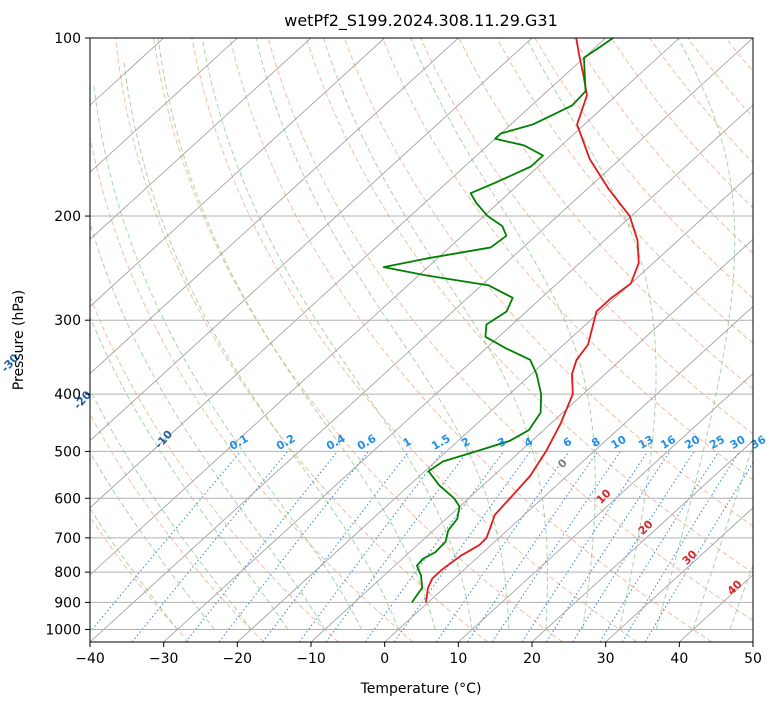 Image resolution: width=775 pixels, height=708 pixels. What do you see at coordinates (67, 395) in the screenshot?
I see `y-tick-label: 400` at bounding box center [67, 395].